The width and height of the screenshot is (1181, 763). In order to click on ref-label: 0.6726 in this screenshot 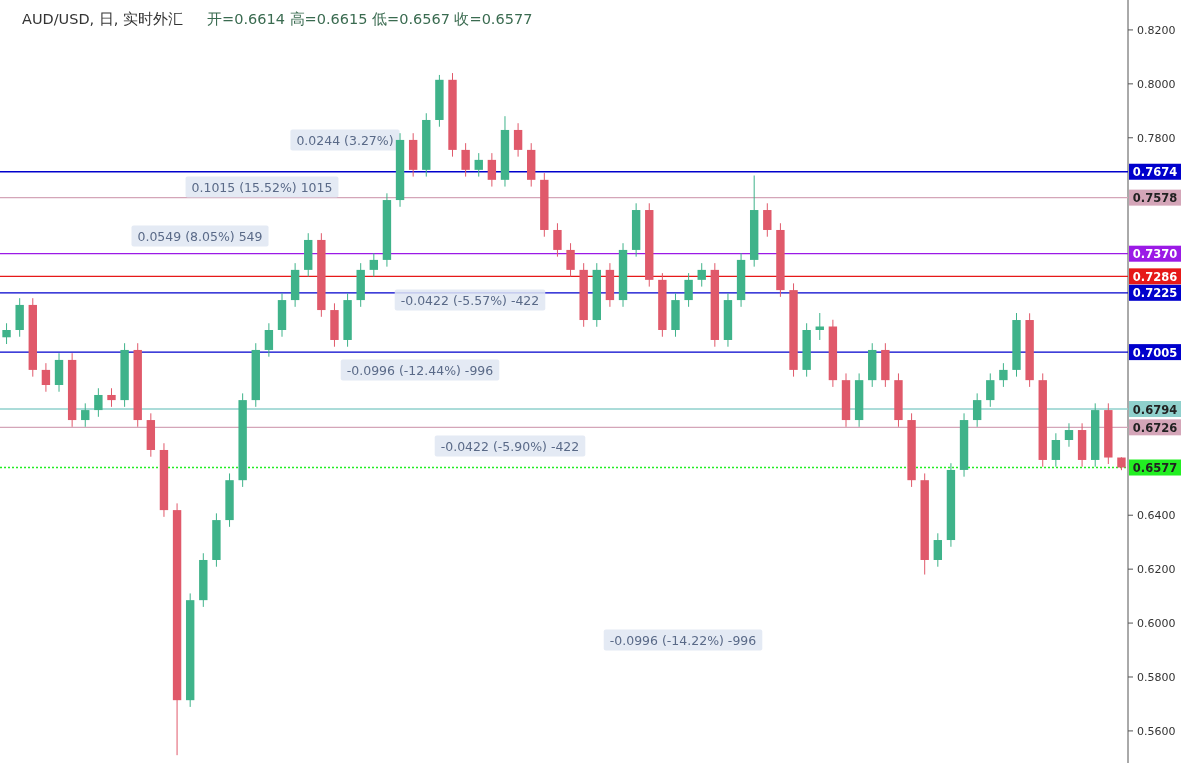, I will do `click(1155, 427)`.